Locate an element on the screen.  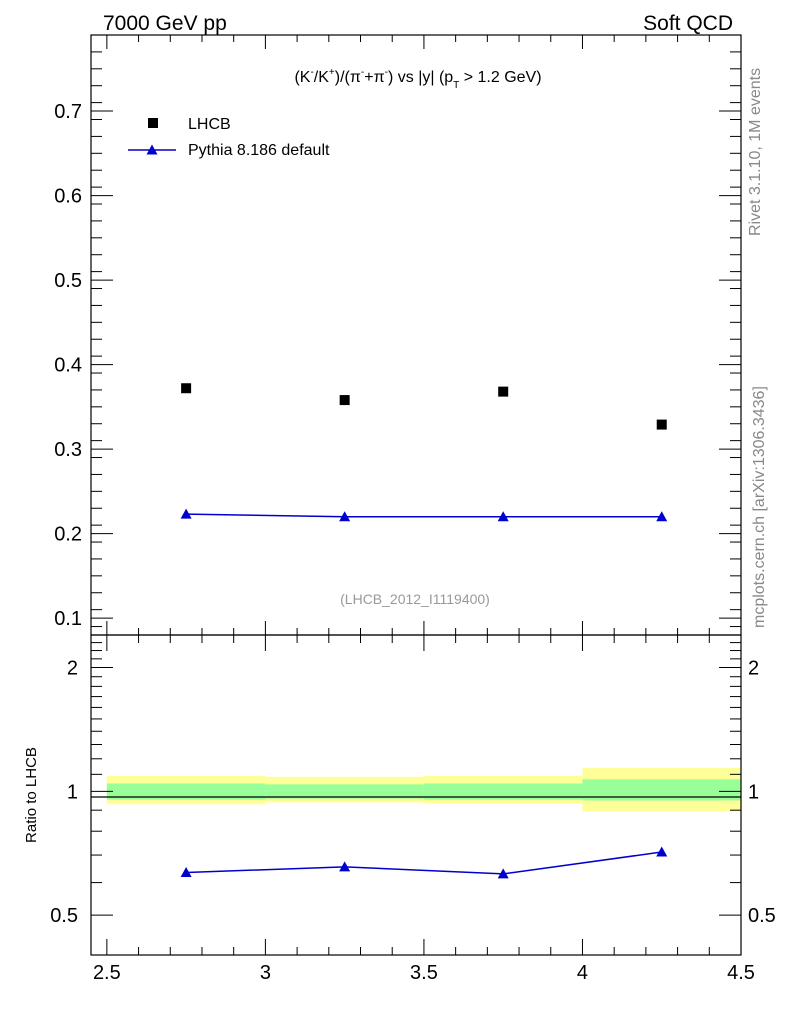
main-y-tick-label: 0.4 is located at coordinates (68, 366).